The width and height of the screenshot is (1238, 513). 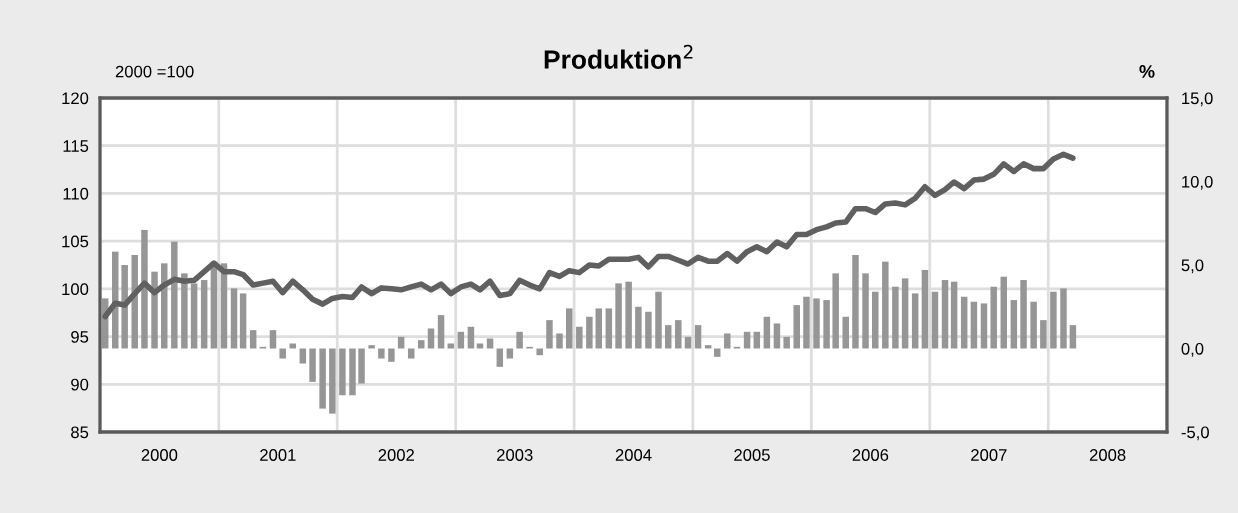 What do you see at coordinates (1197, 182) in the screenshot?
I see `y2-tick-label: 10,0` at bounding box center [1197, 182].